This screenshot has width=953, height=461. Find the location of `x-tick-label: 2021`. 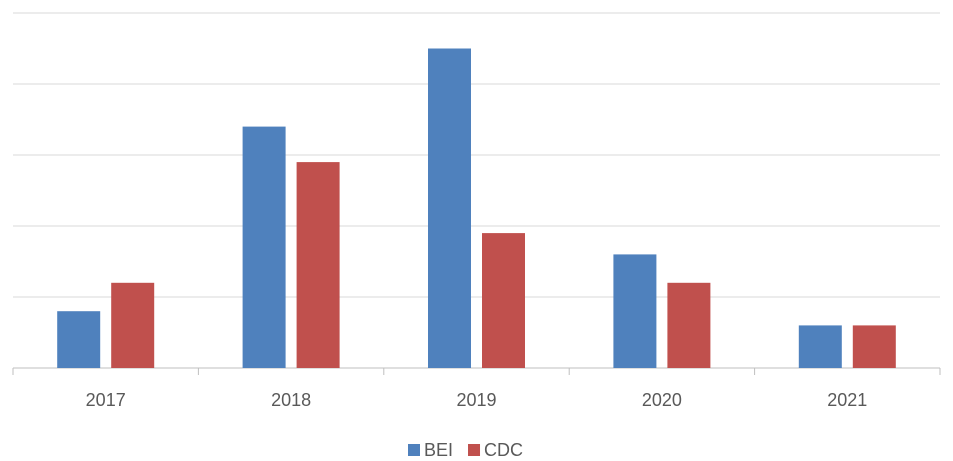

x-tick-label: 2021 is located at coordinates (847, 400).